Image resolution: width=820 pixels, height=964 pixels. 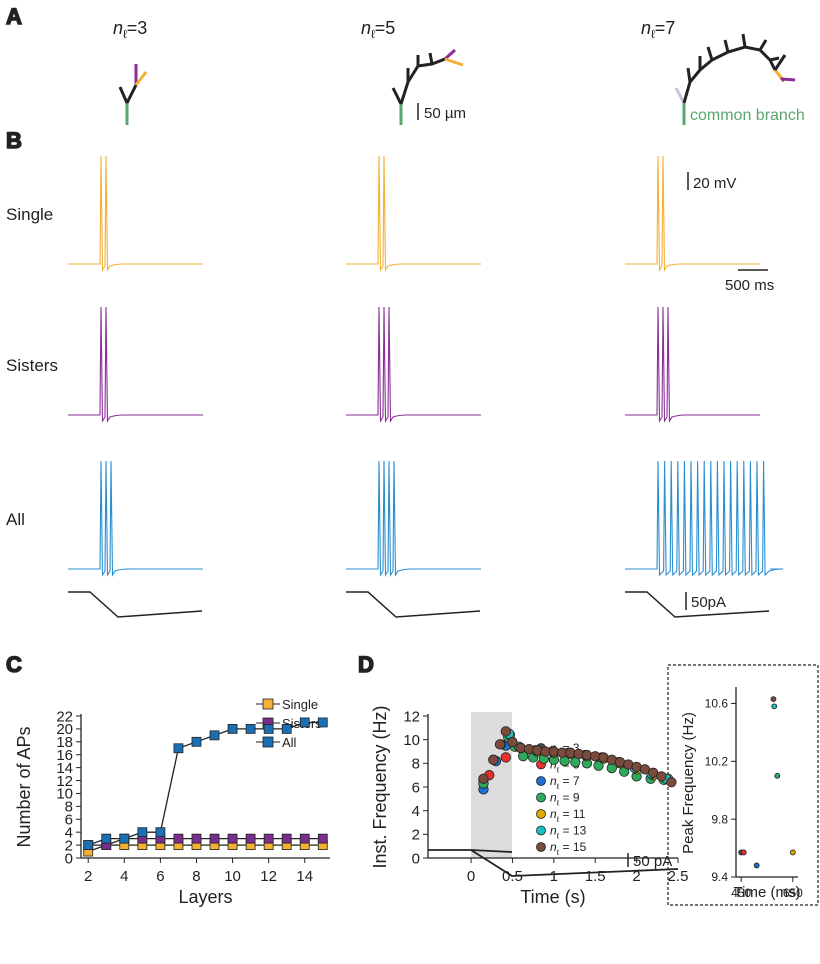 I want to click on y-axis-title: Peak Frequency (Hz), so click(x=688, y=783).